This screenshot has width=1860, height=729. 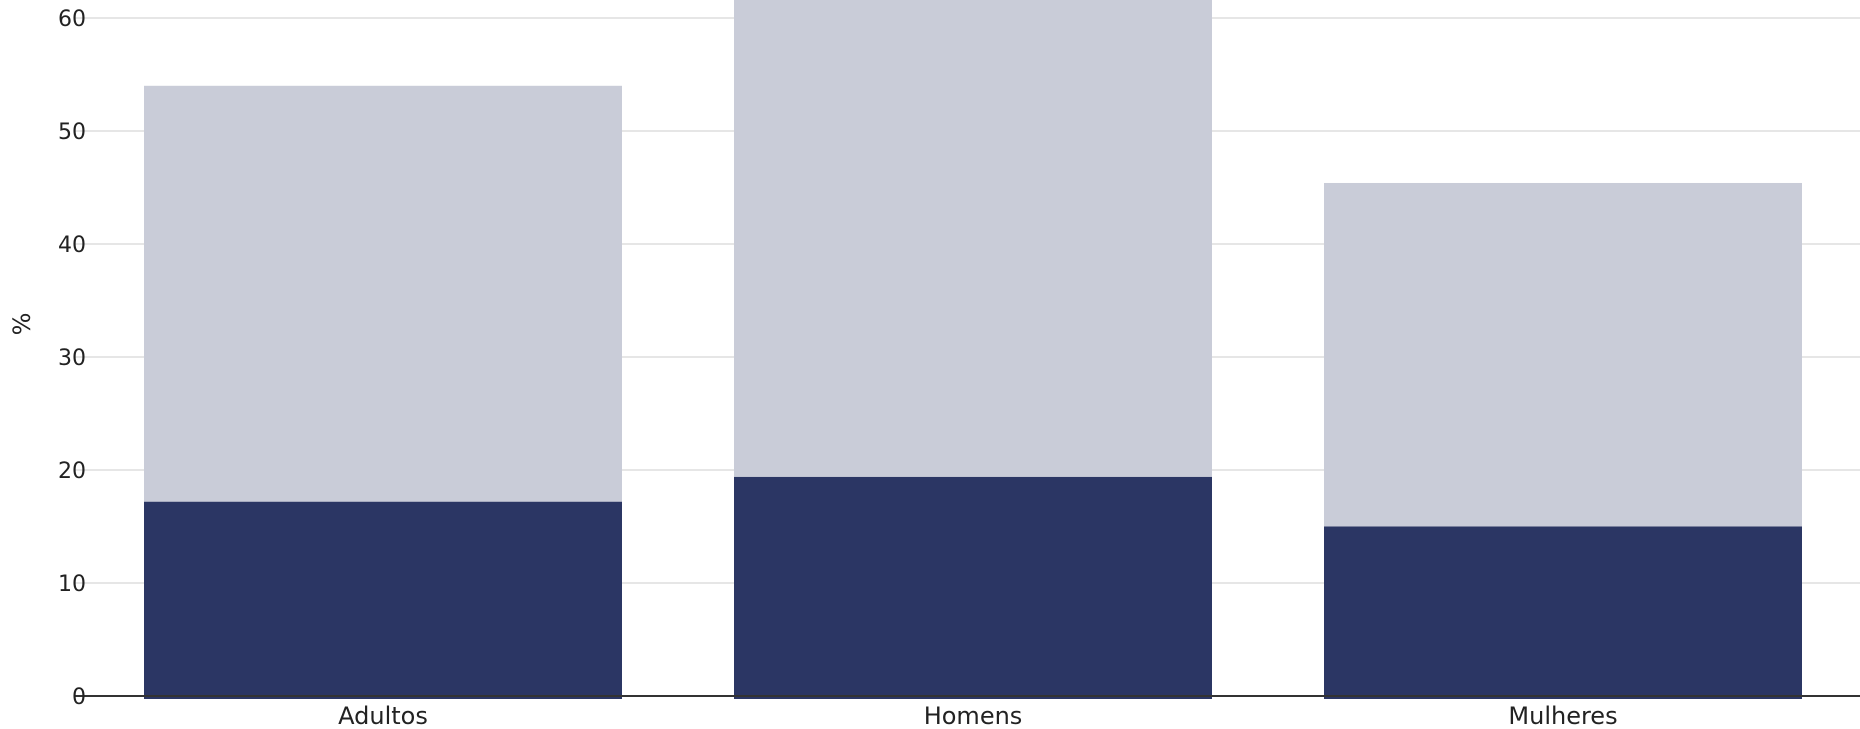 I want to click on y-tick-labels: 0 10 20 30 40 50 60, so click(x=72, y=358).